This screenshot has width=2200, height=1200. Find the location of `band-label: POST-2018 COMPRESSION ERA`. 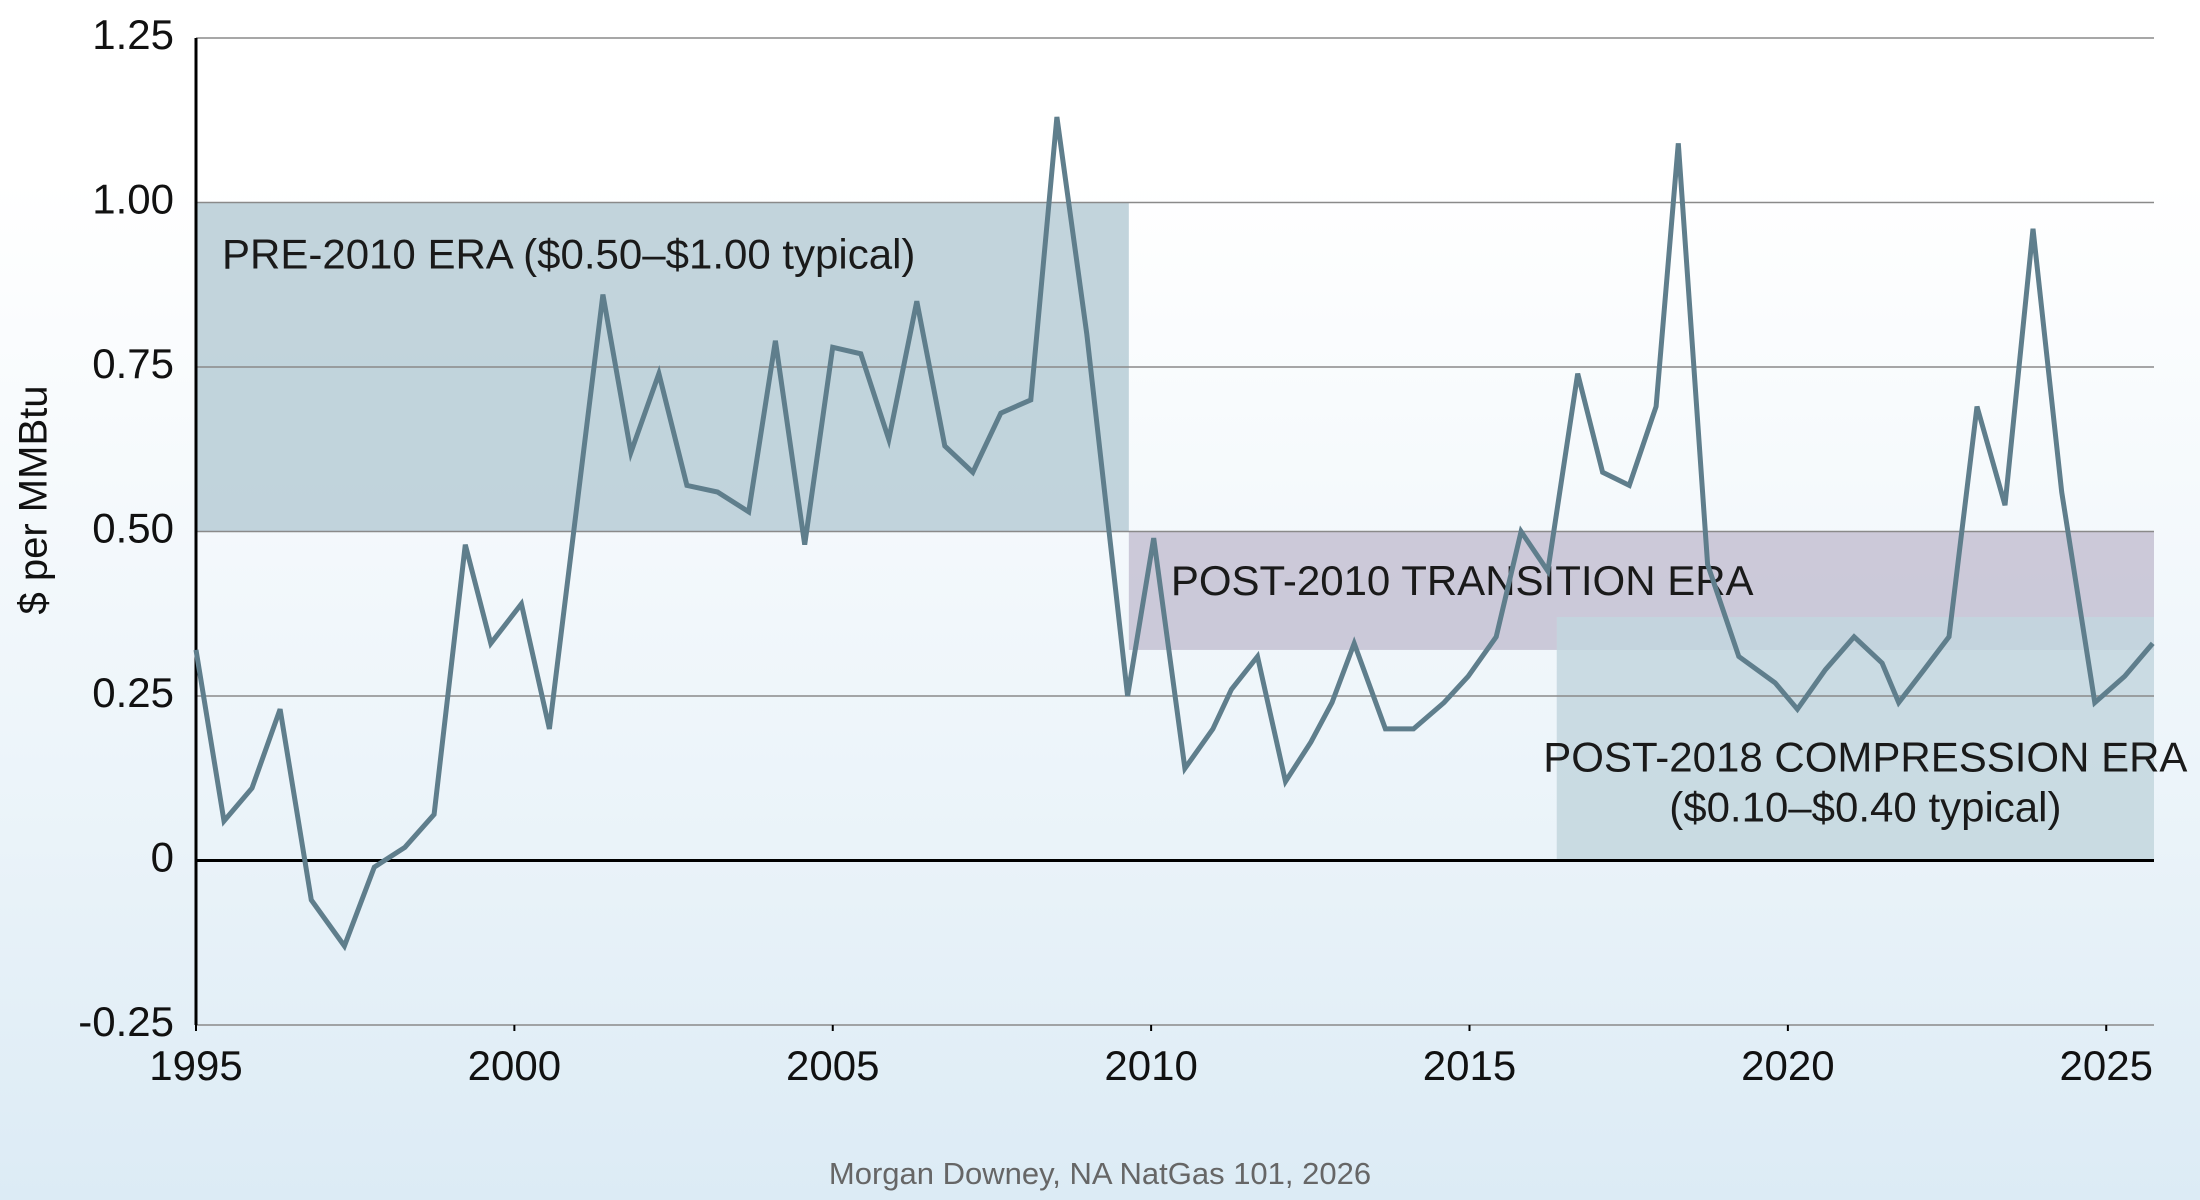

band-label: POST-2018 COMPRESSION ERA is located at coordinates (1865, 757).